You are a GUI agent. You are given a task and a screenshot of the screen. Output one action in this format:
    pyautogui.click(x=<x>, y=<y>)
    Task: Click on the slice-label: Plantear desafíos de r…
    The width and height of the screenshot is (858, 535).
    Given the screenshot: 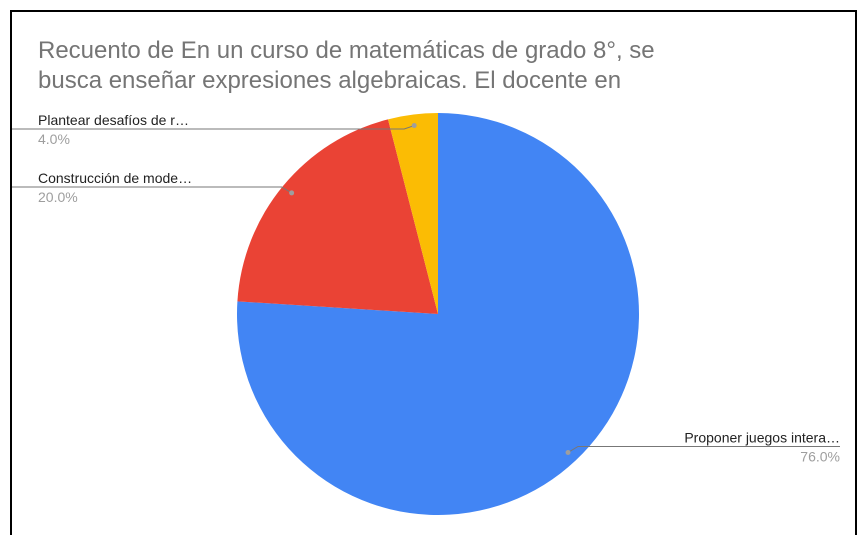 What is the action you would take?
    pyautogui.click(x=113, y=120)
    